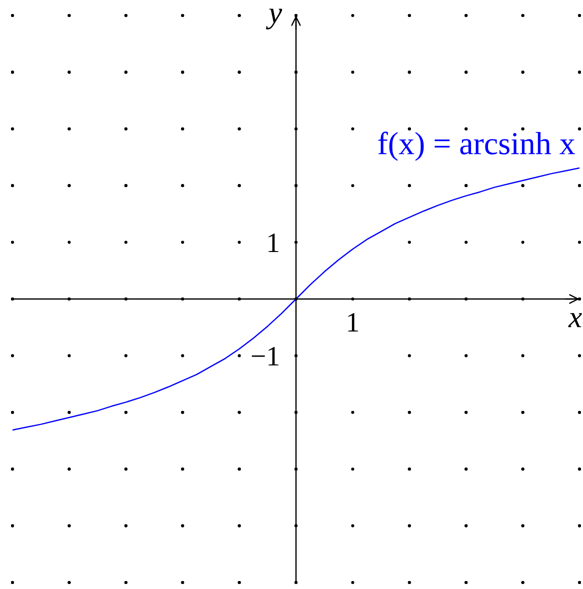 The height and width of the screenshot is (589, 583). What do you see at coordinates (476, 146) in the screenshot?
I see `series-label: f(x) = arcsinh x` at bounding box center [476, 146].